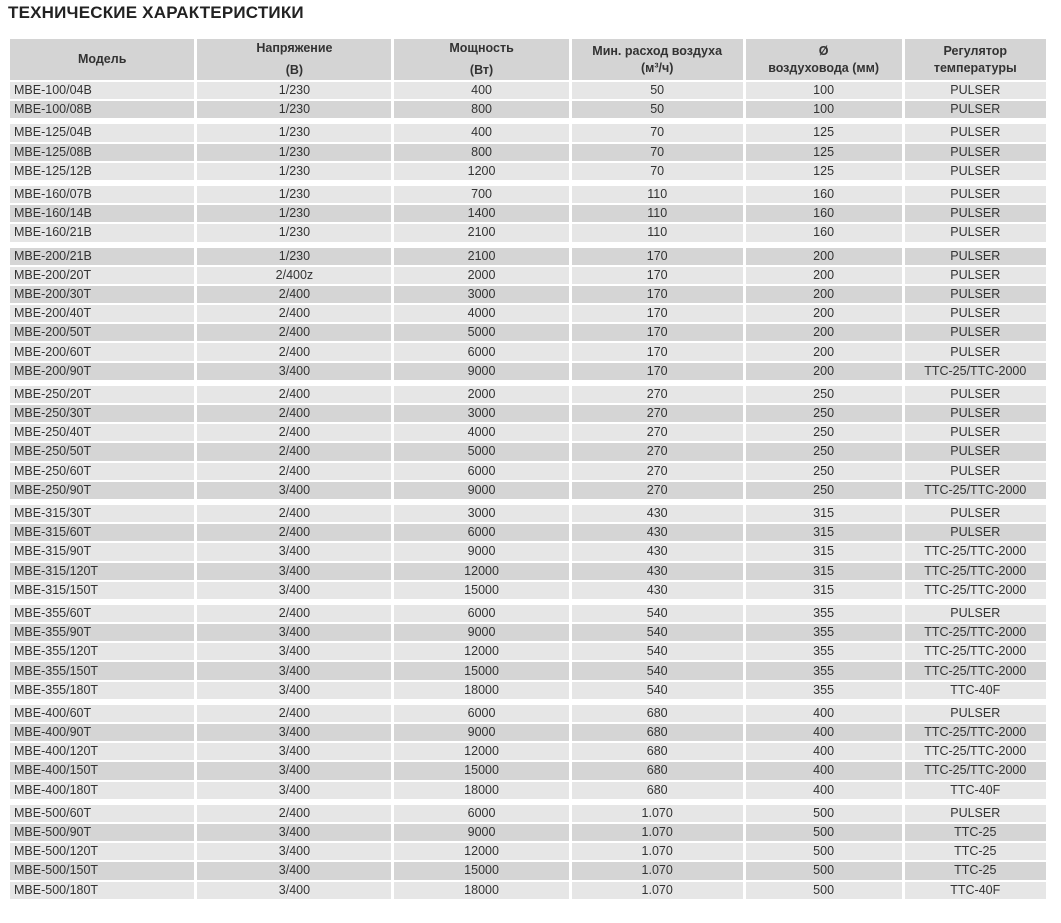 The height and width of the screenshot is (923, 1061). I want to click on table-row: MBE-200/20T 2/400z 2000 170 200 PULSER, so click(528, 275).